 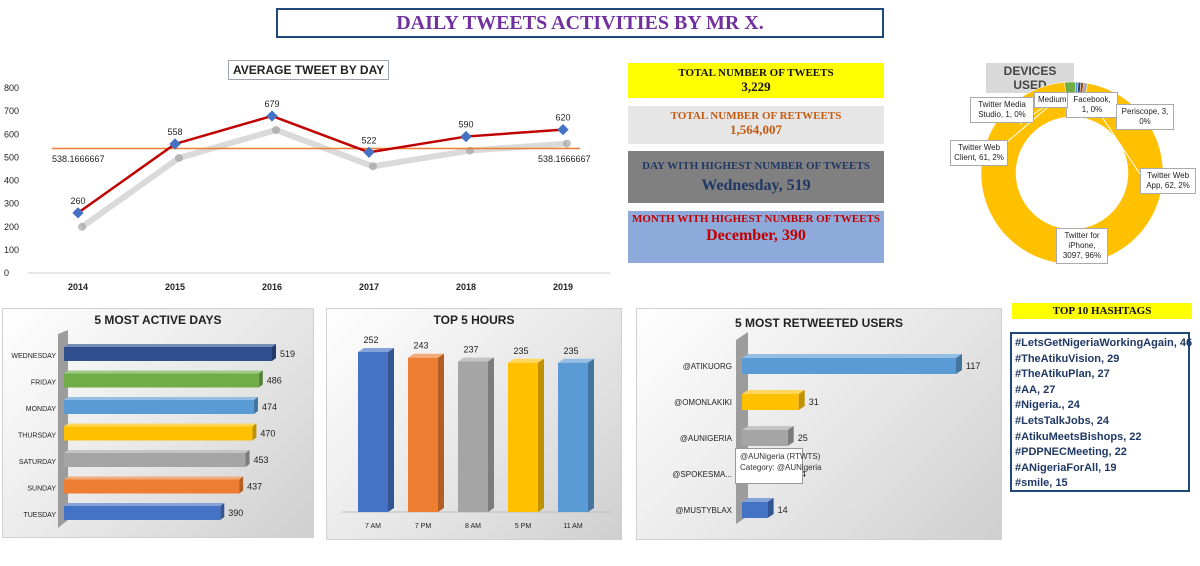 What do you see at coordinates (466, 287) in the screenshot?
I see `x-tick-label: 2018` at bounding box center [466, 287].